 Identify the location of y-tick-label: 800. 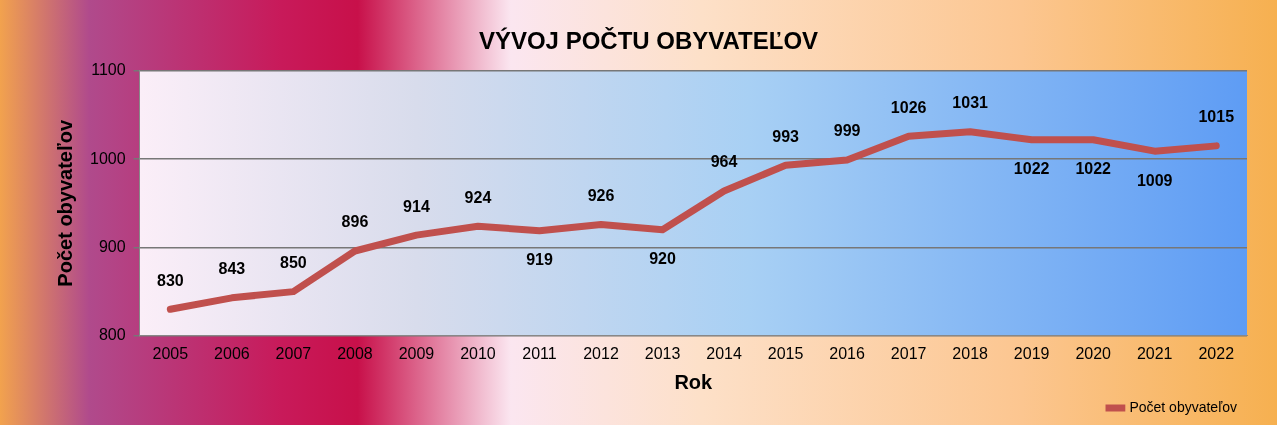
(112, 335).